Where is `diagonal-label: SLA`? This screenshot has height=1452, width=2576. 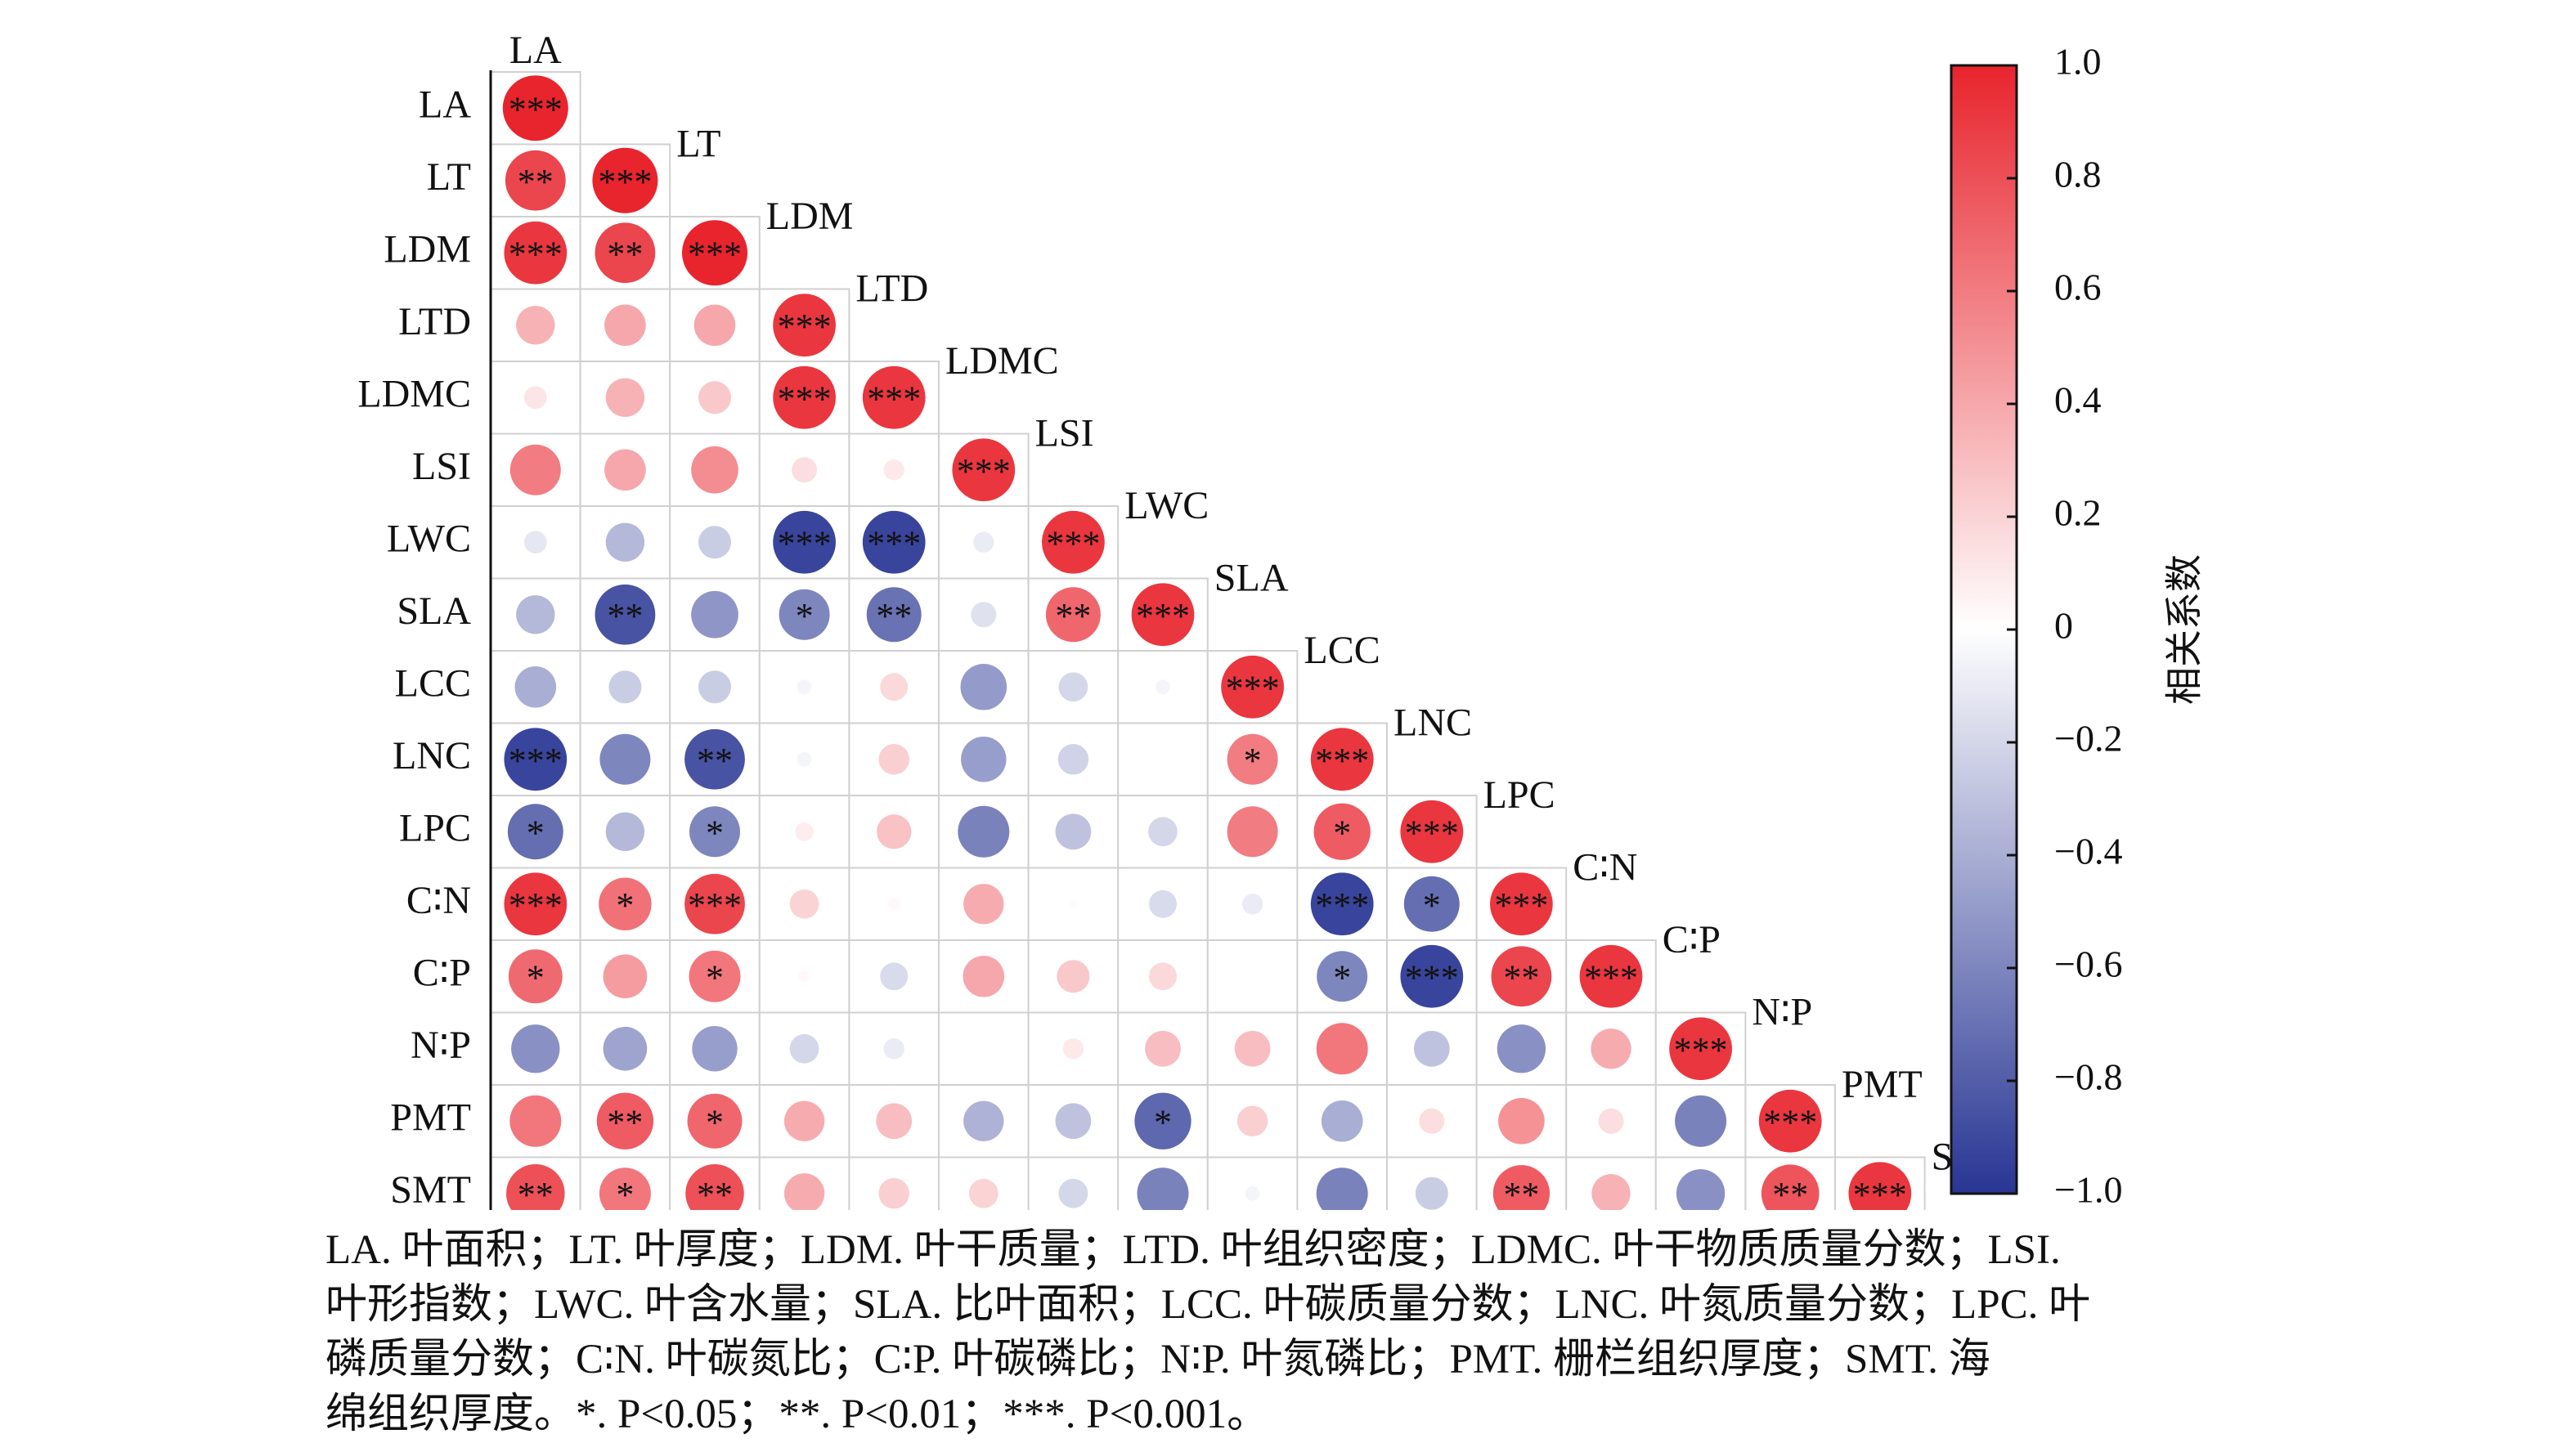 diagonal-label: SLA is located at coordinates (1251, 578).